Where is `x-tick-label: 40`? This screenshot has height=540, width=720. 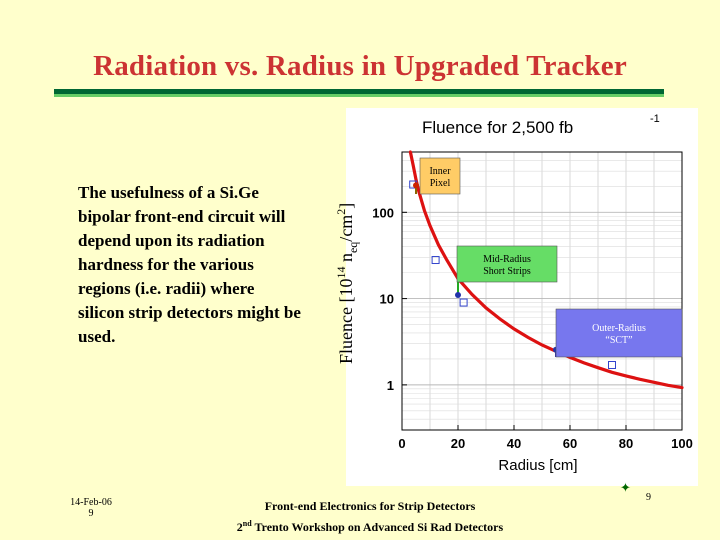
x-tick-label: 40 is located at coordinates (514, 443).